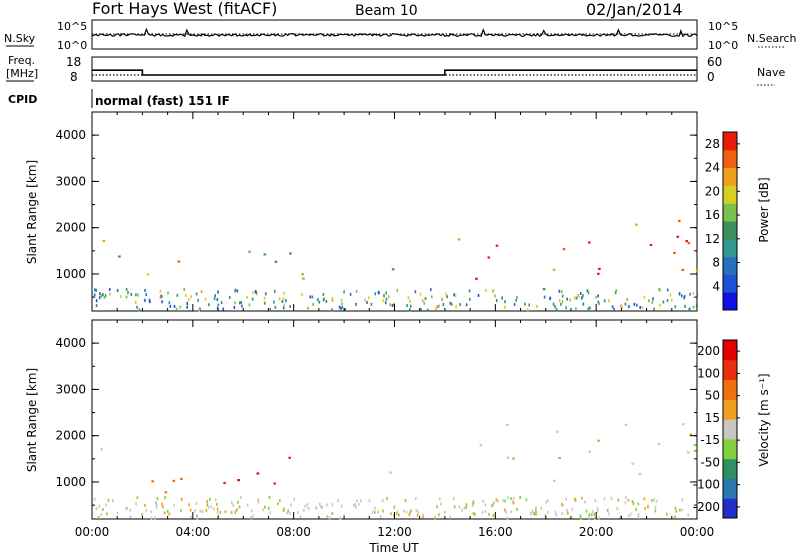 Image resolution: width=800 pixels, height=554 pixels. Describe the element at coordinates (712, 418) in the screenshot. I see `colorbar-tick-label: 15` at that location.